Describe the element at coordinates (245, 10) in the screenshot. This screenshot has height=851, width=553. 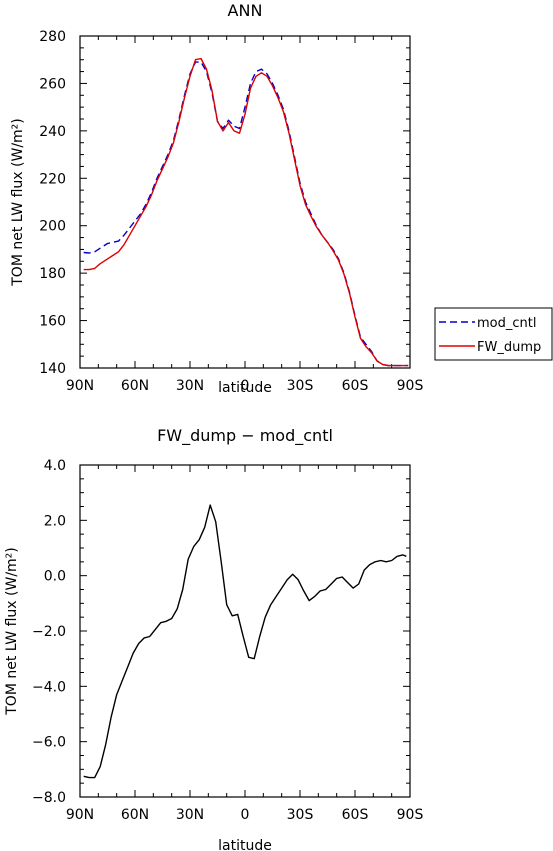
I see `chart-title: ANN` at that location.